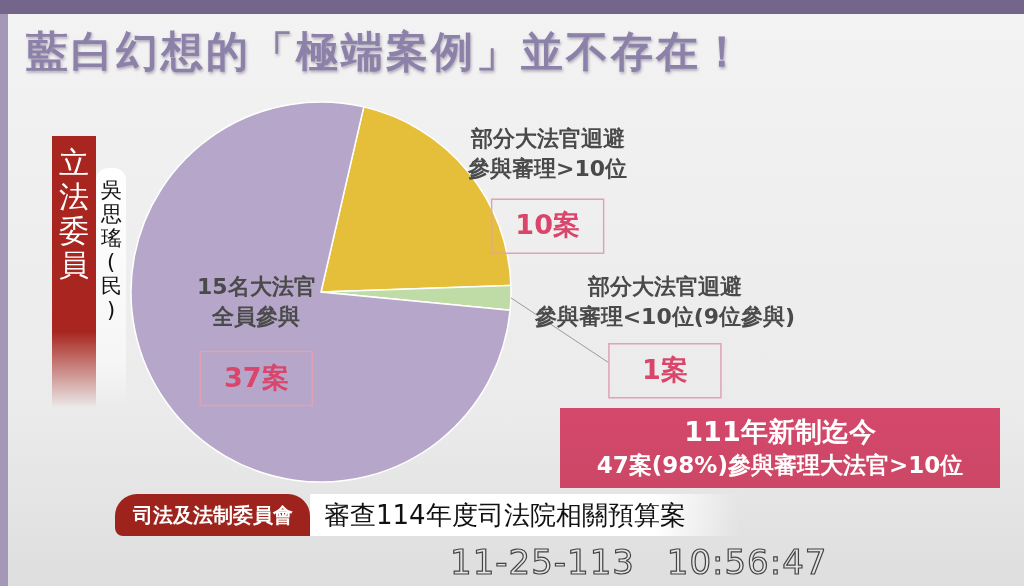 This screenshot has width=1024, height=586. I want to click on chart-title: 藍白幻想的「極端案例」並不存在！, so click(386, 52).